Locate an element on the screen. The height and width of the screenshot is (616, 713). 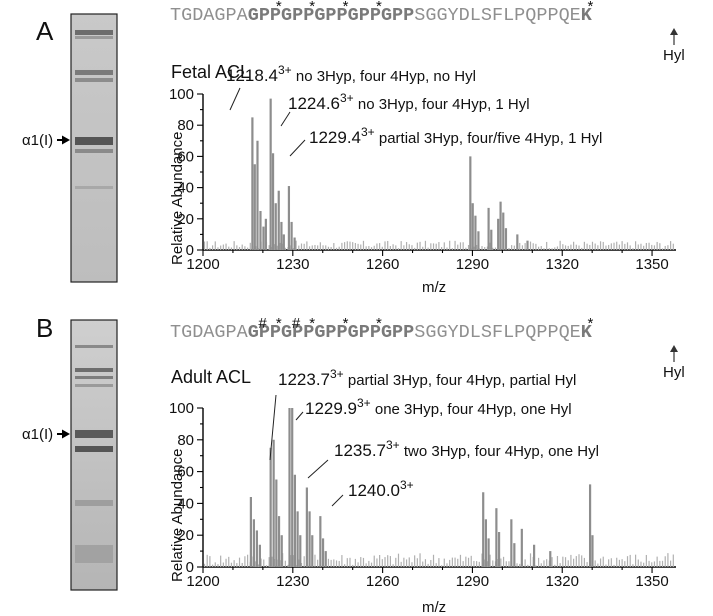
y-axis-label-a: Relative Abundance is located at coordinates (177, 198).